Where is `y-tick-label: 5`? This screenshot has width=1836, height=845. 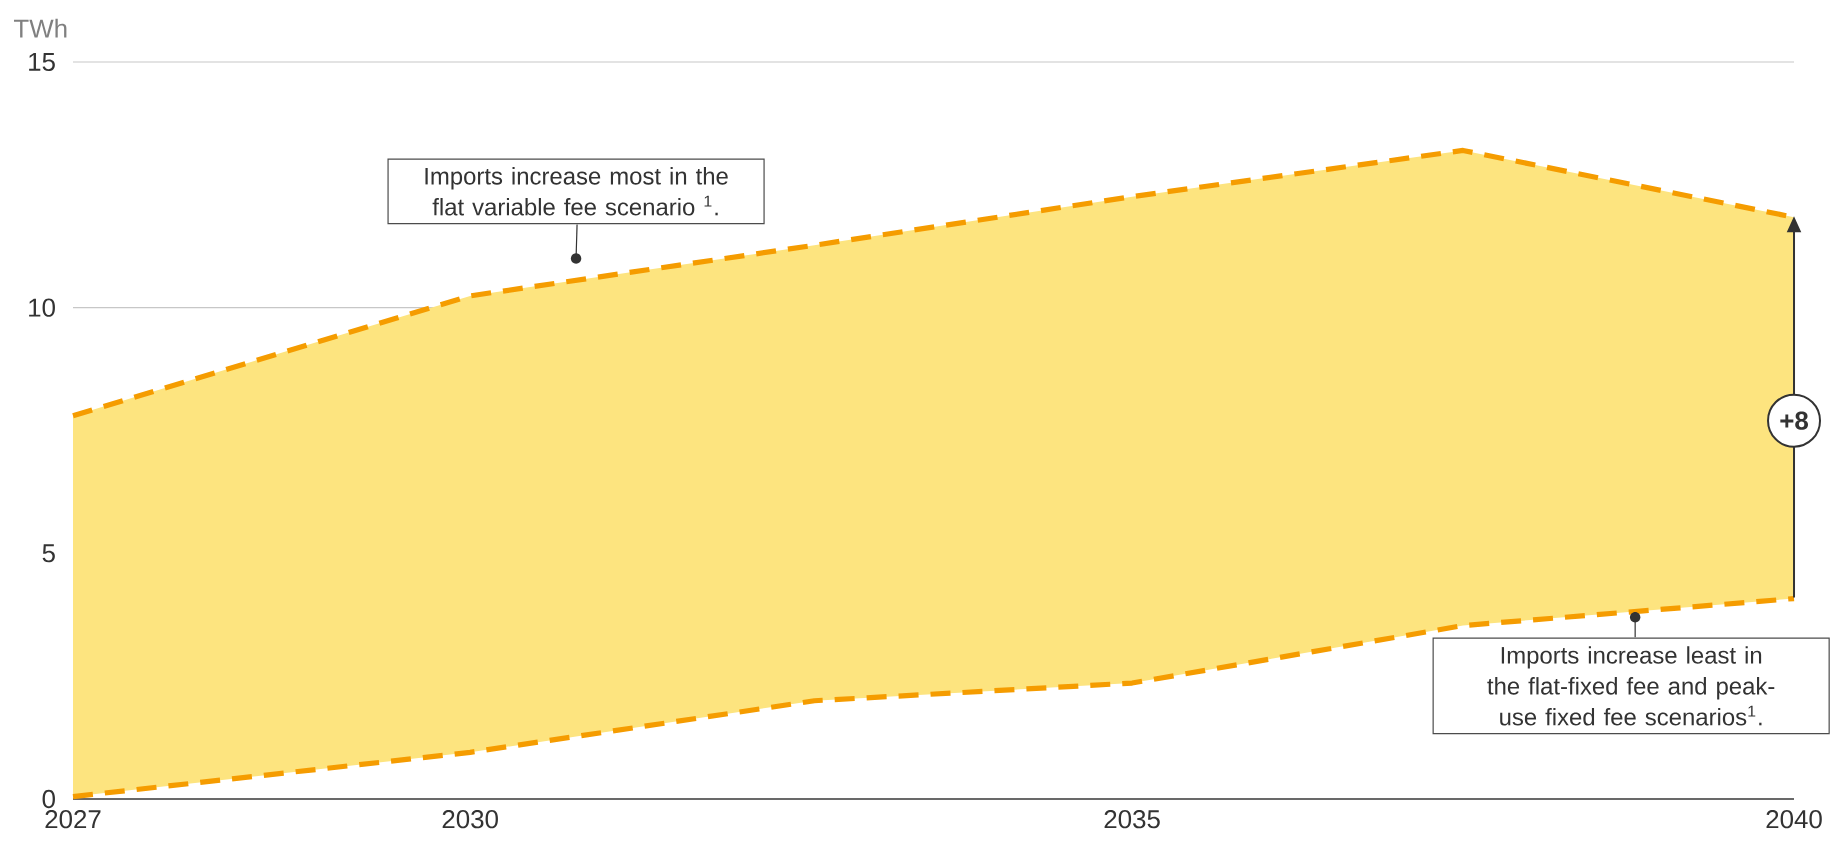 y-tick-label: 5 is located at coordinates (48, 553).